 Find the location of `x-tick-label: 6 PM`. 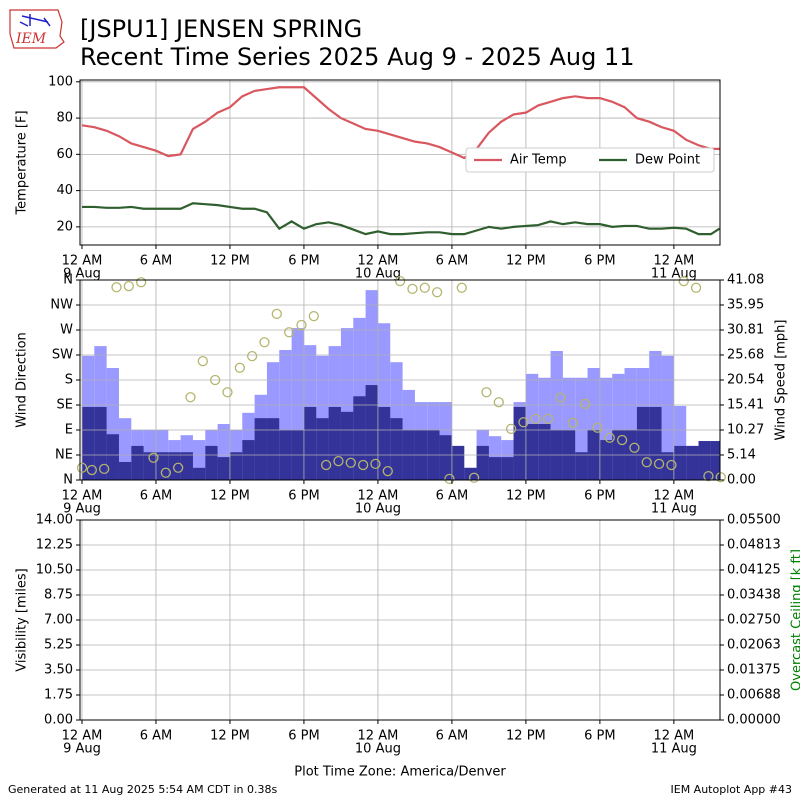

x-tick-label: 6 PM is located at coordinates (599, 261).